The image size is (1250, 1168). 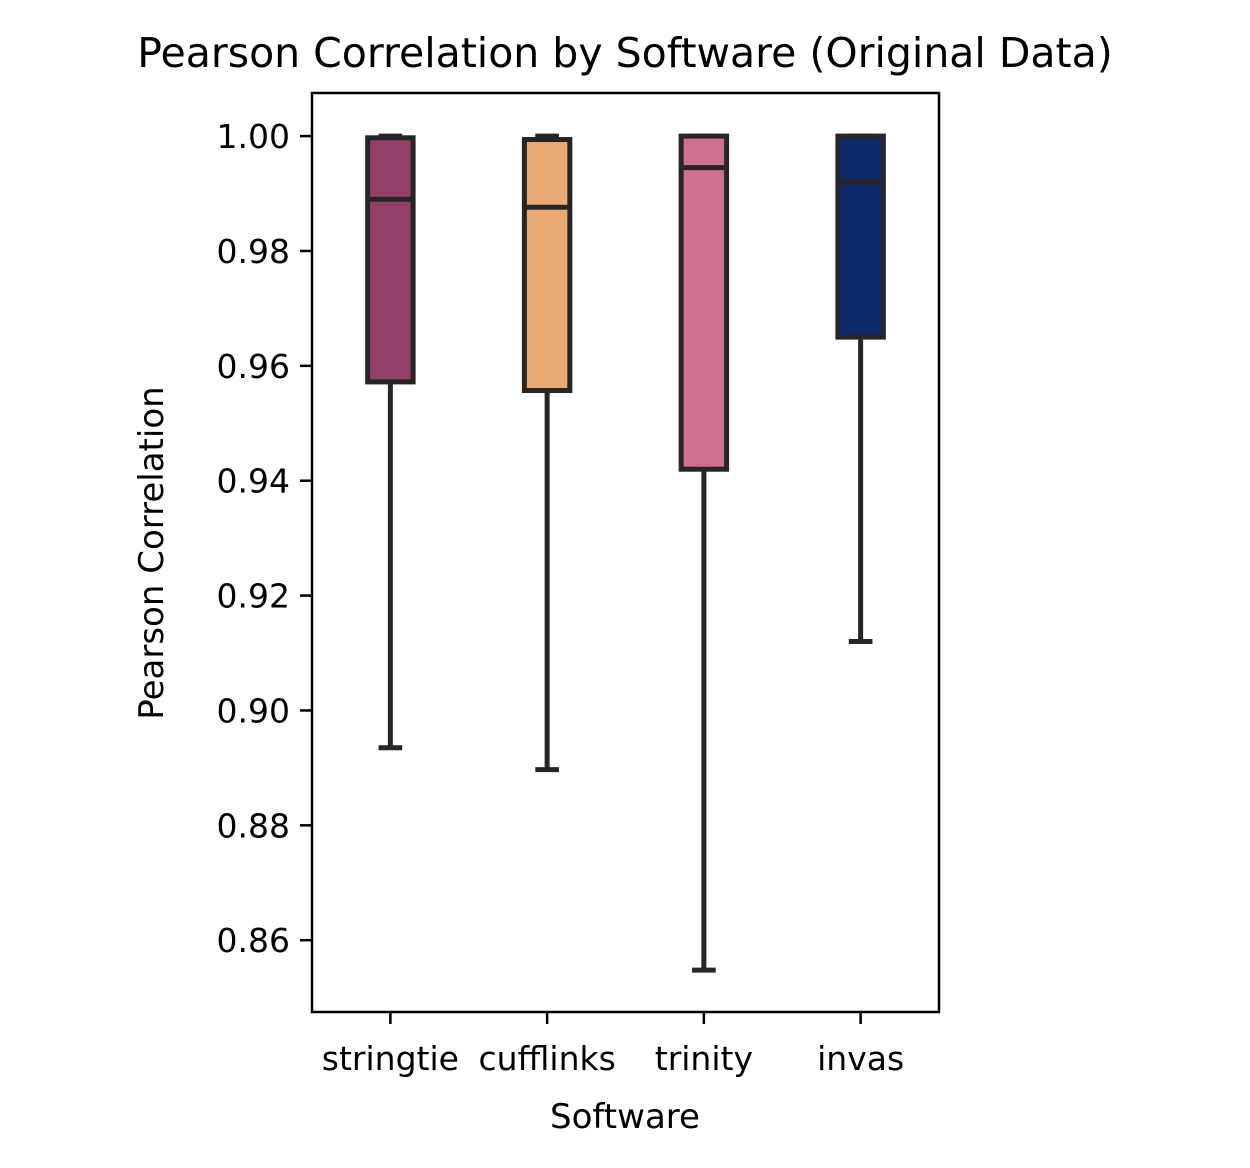 I want to click on x-tick-label-invas: invas, so click(x=860, y=1058).